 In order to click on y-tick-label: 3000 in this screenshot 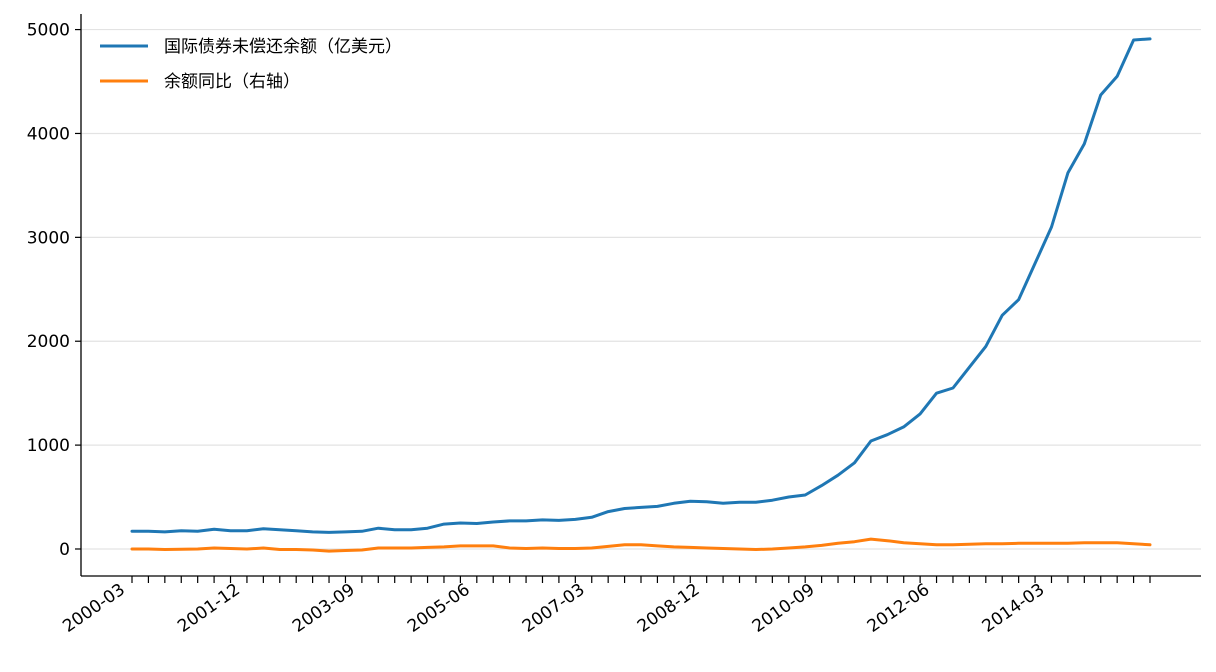, I will do `click(48, 238)`.